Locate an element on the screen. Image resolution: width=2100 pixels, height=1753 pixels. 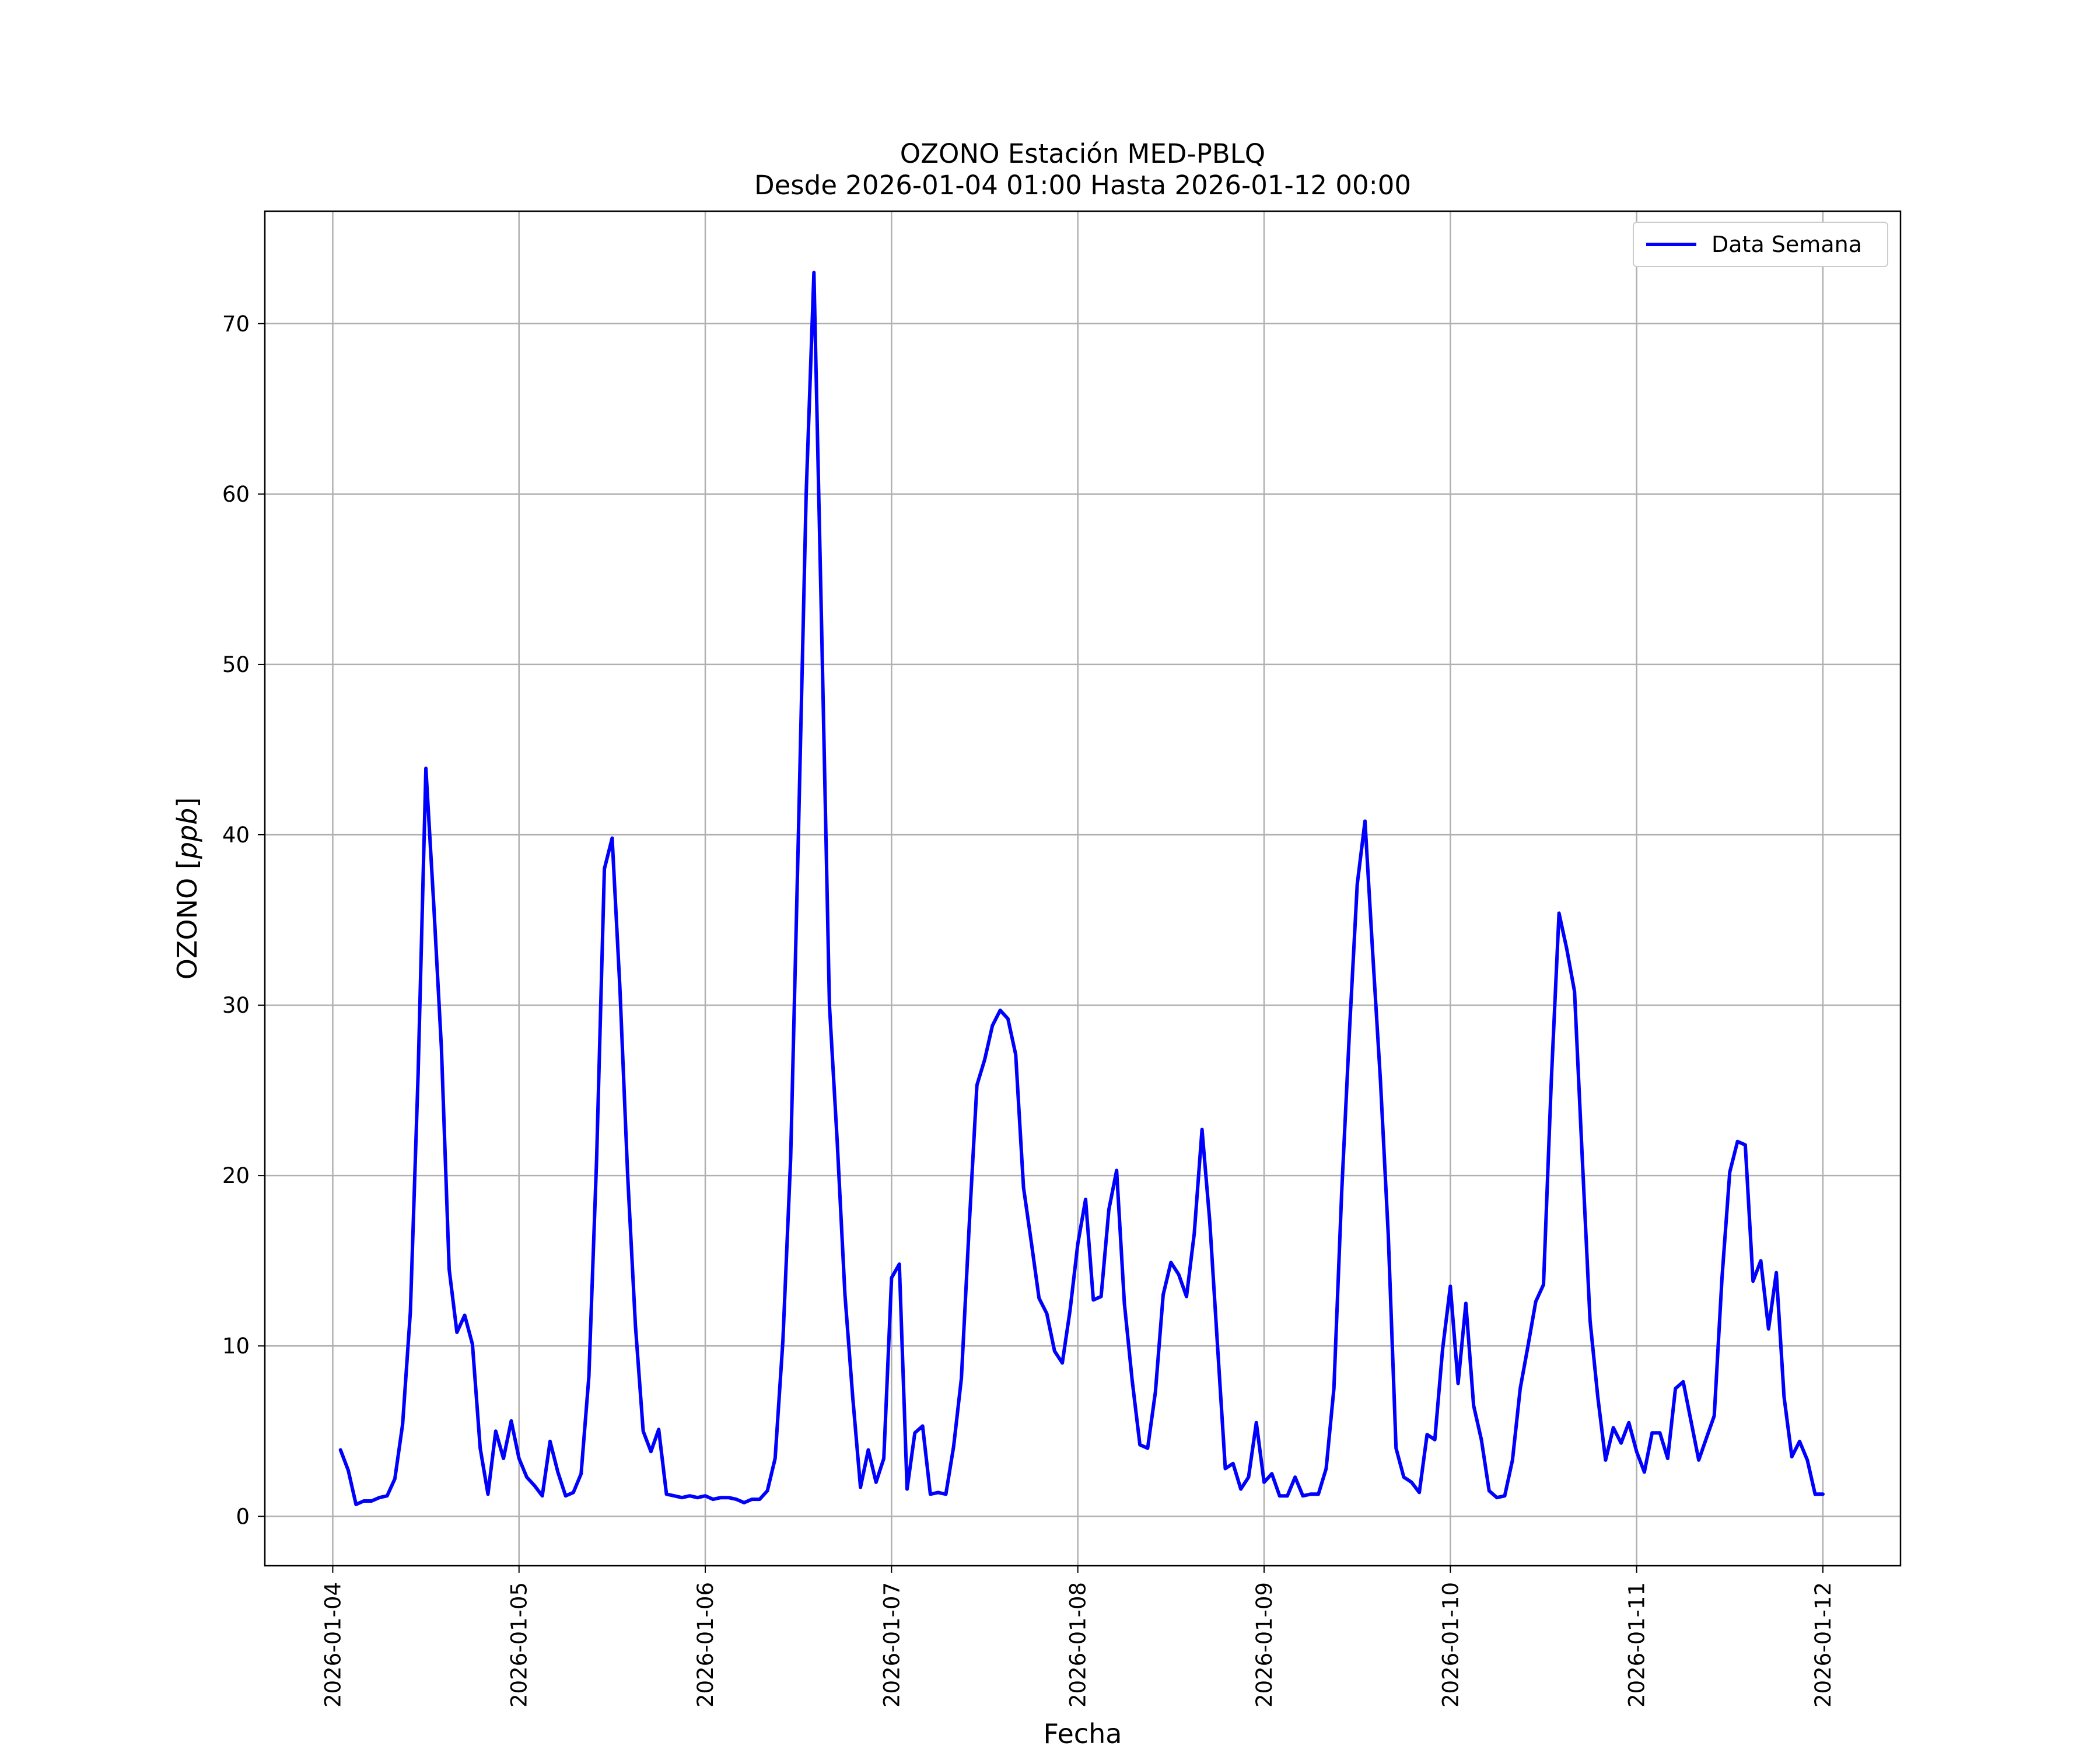
x-tick-label: 2026-01-06 is located at coordinates (705, 1644).